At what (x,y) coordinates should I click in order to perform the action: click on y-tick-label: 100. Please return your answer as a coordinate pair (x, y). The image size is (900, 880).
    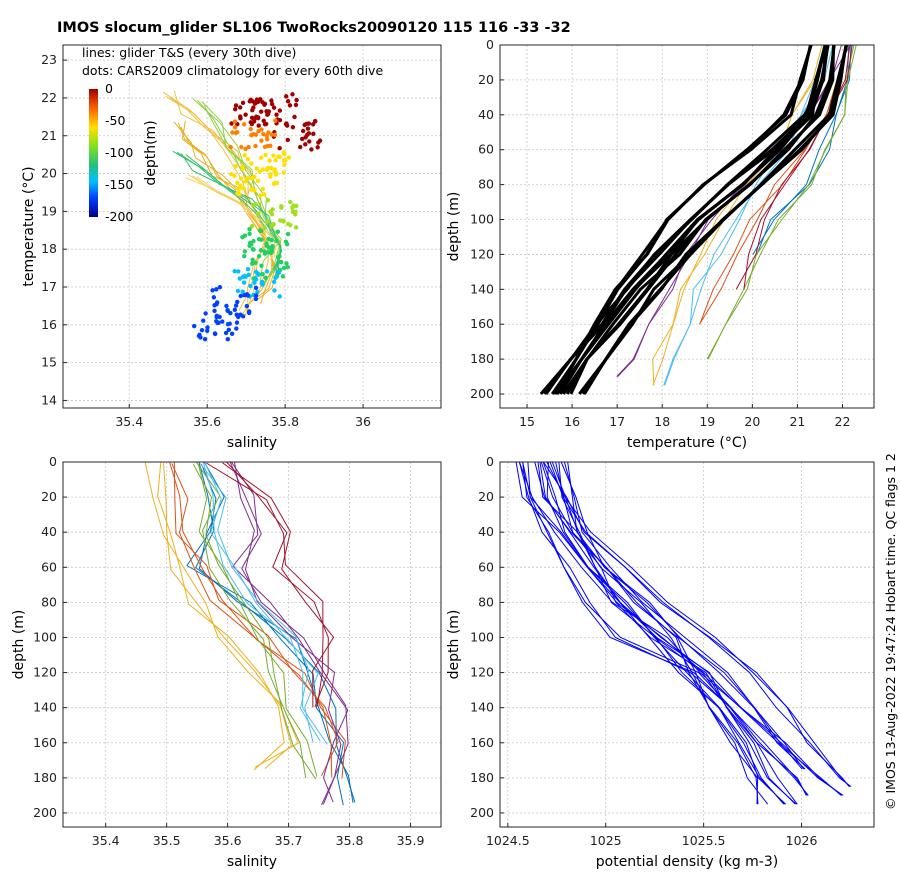
    Looking at the image, I should click on (482, 636).